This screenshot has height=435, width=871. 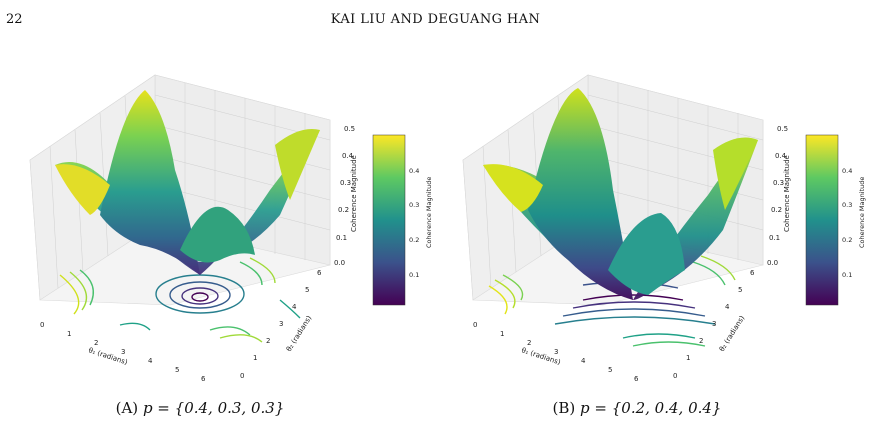 What do you see at coordinates (732, 333) in the screenshot?
I see `y-axis-label-b: θ₂ (radians)` at bounding box center [732, 333].